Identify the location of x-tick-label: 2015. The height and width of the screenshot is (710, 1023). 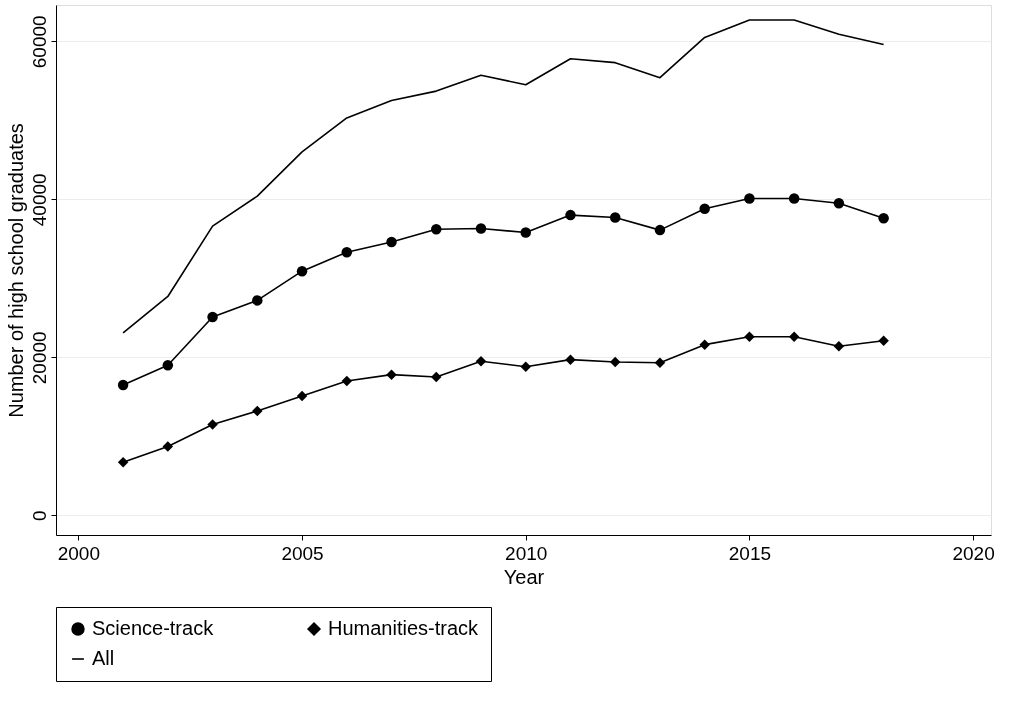
(750, 553).